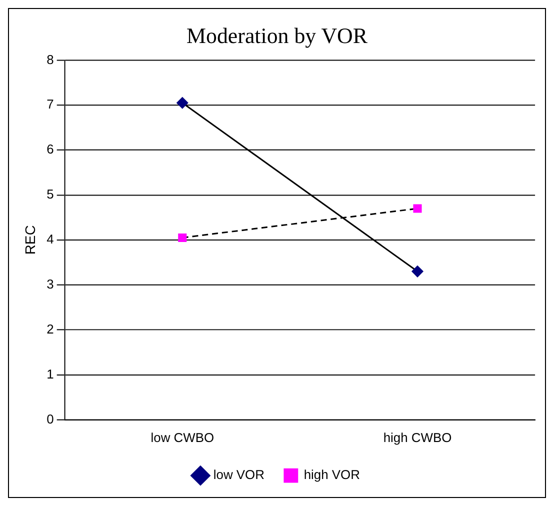 This screenshot has height=507, width=554. I want to click on y-tick-label: 0, so click(50, 418).